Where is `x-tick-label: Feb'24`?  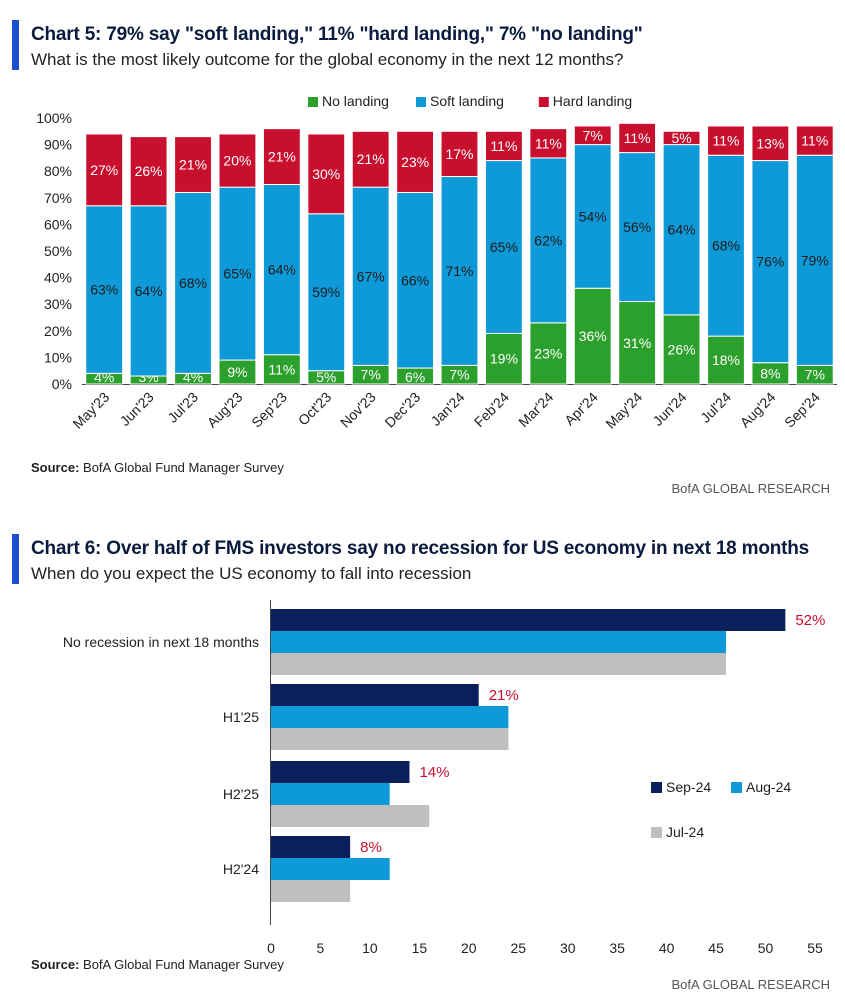
x-tick-label: Feb'24 is located at coordinates (491, 409).